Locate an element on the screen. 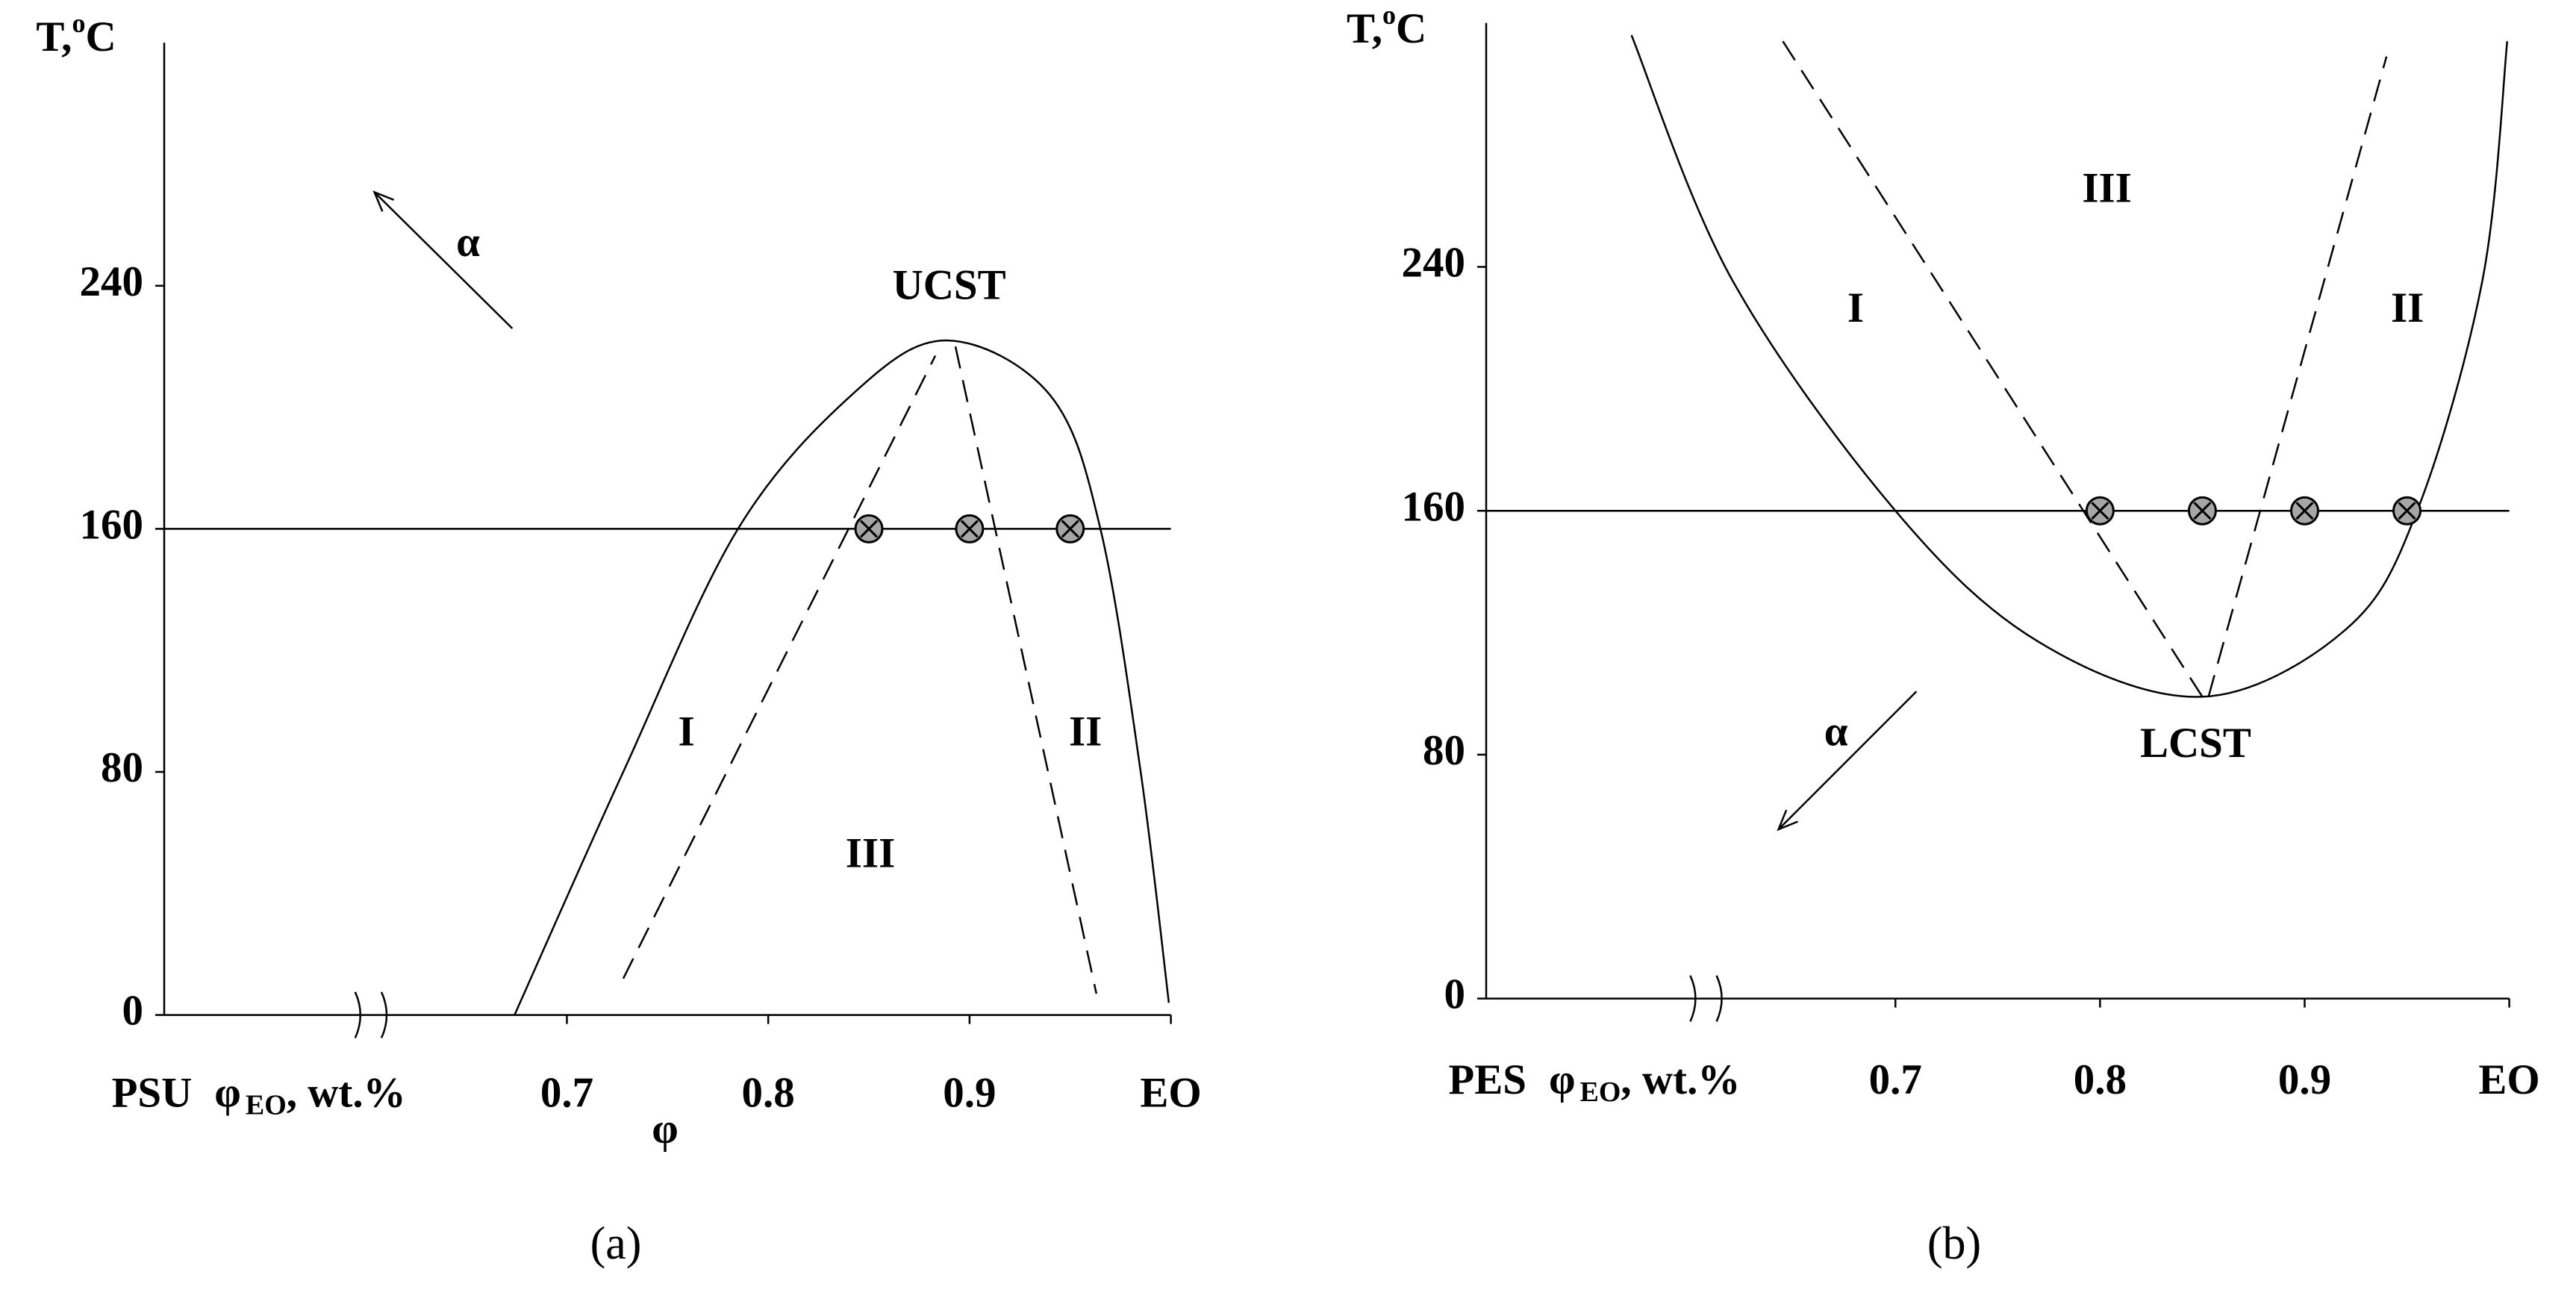  x-label-material: PSU is located at coordinates (152, 1093).